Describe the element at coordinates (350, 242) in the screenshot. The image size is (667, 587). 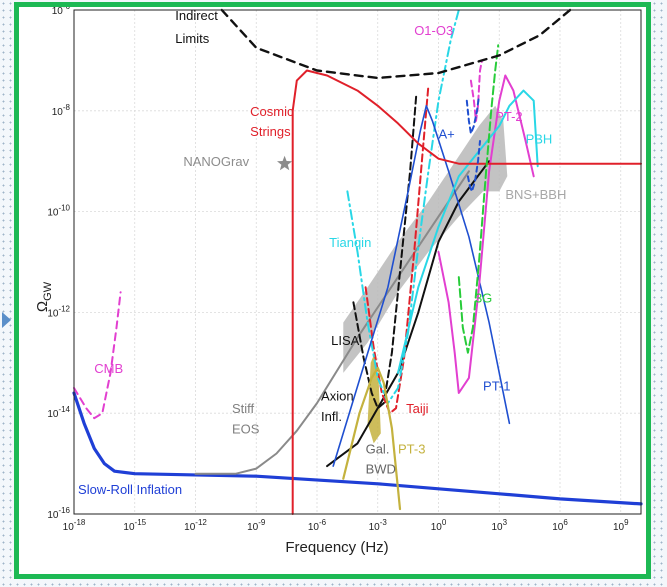
I see `label-tianqin: Tianqin` at that location.